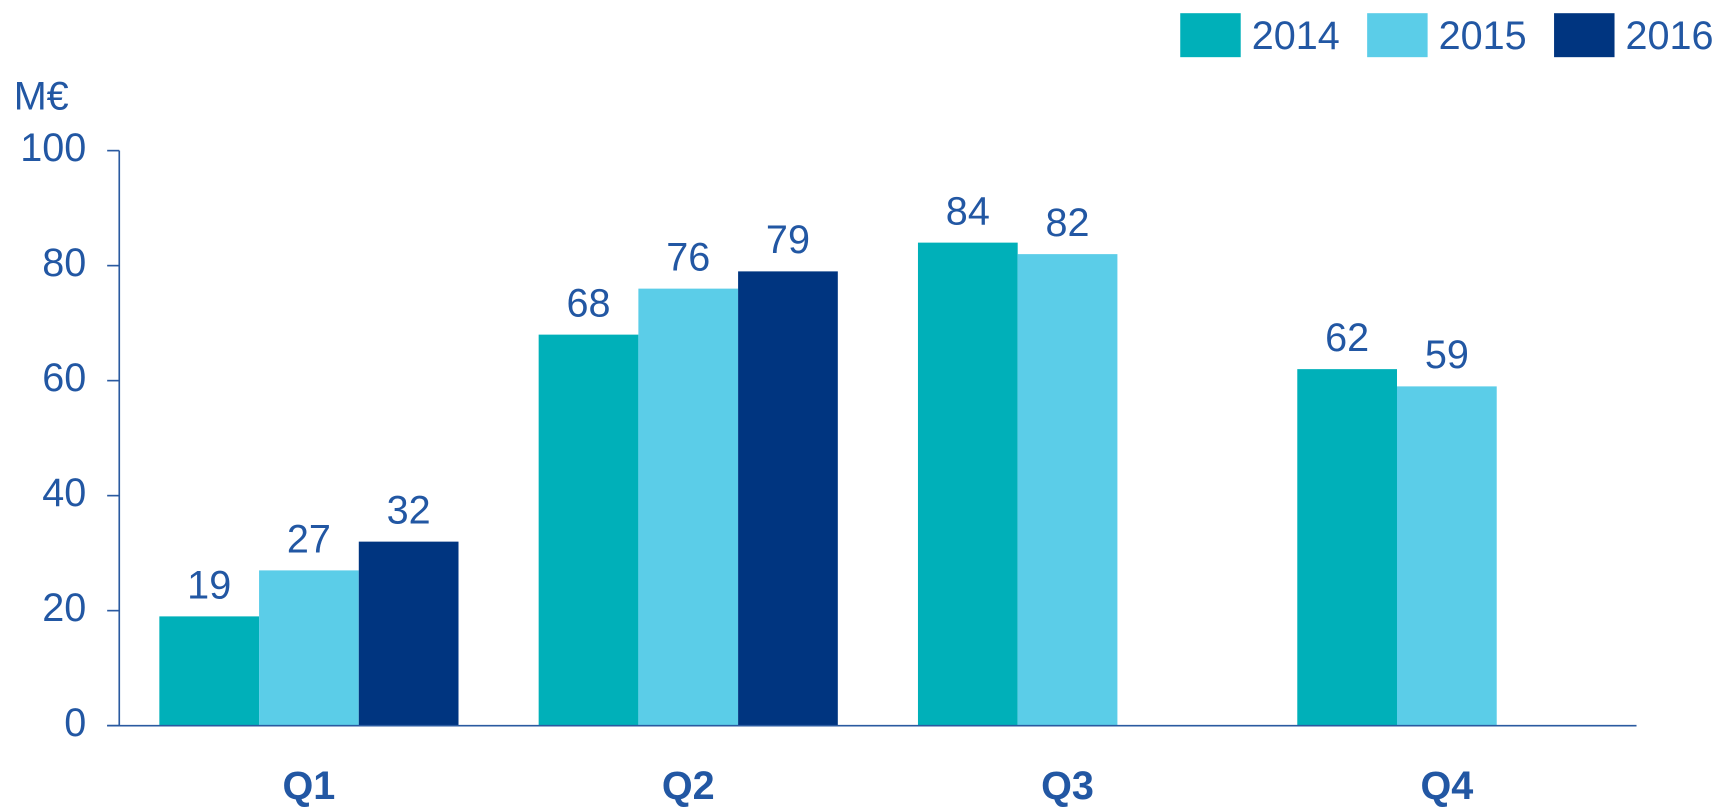 This screenshot has height=812, width=1725. Describe the element at coordinates (589, 303) in the screenshot. I see `value-label: 68` at that location.